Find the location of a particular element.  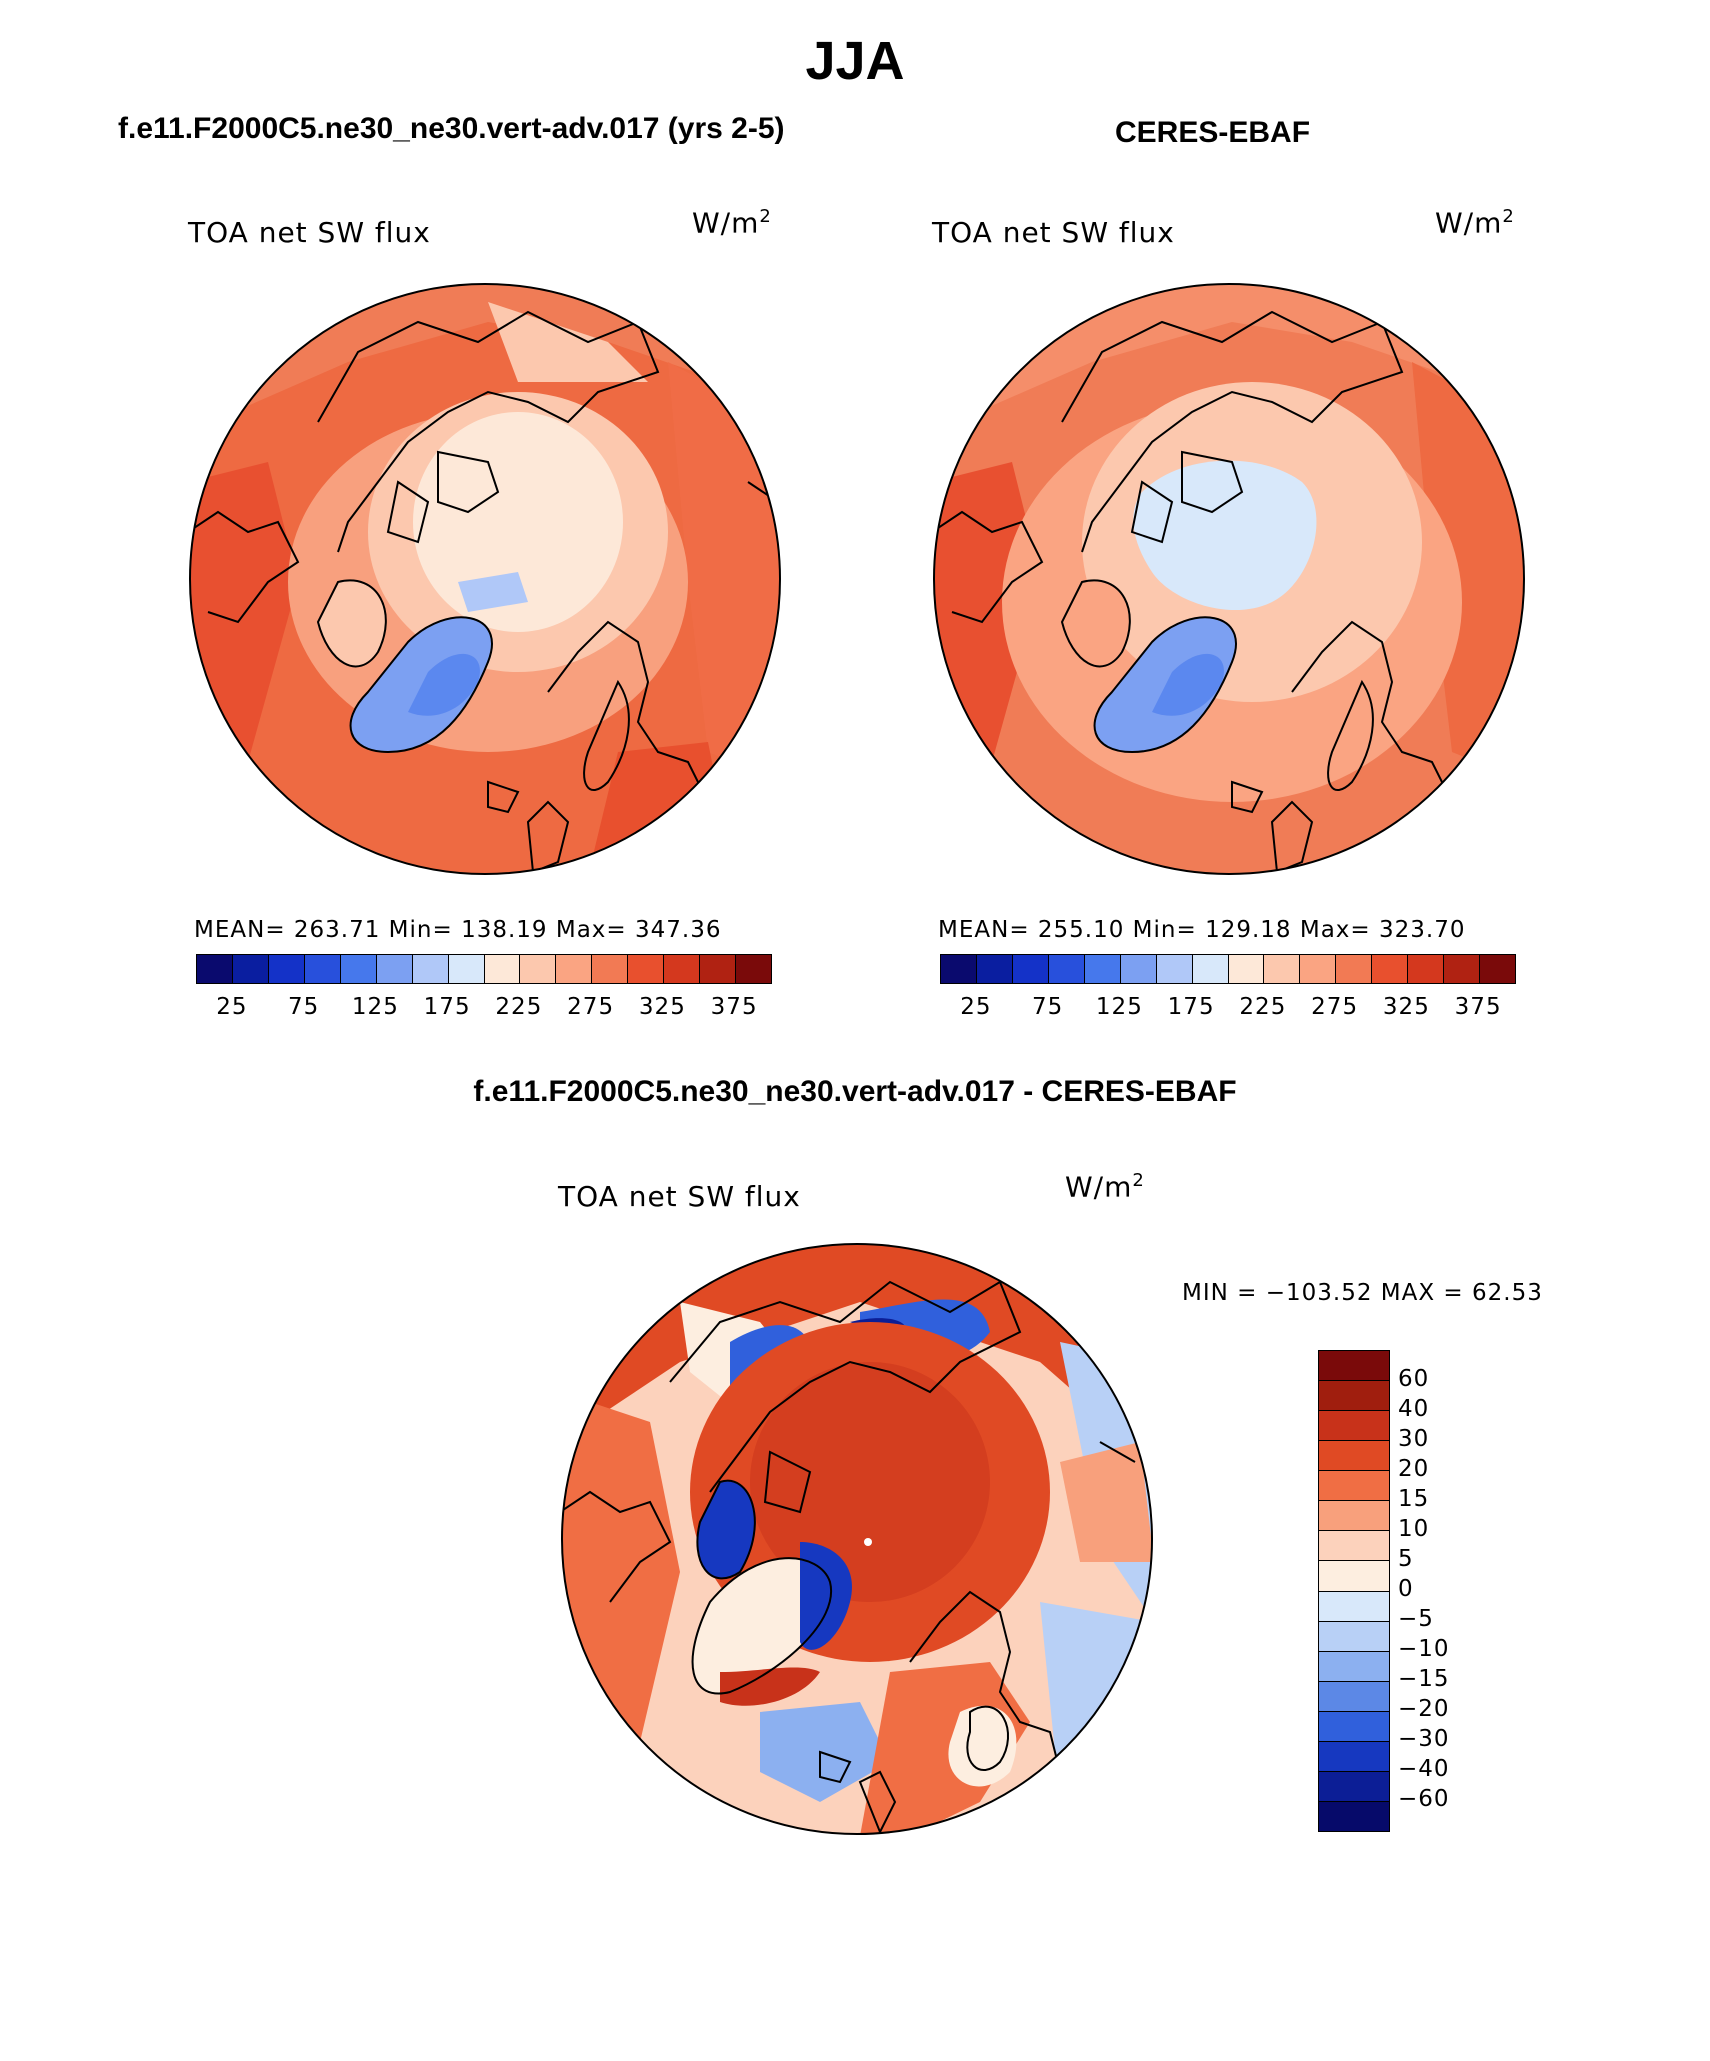

figure-title: JJA is located at coordinates (855, 61).